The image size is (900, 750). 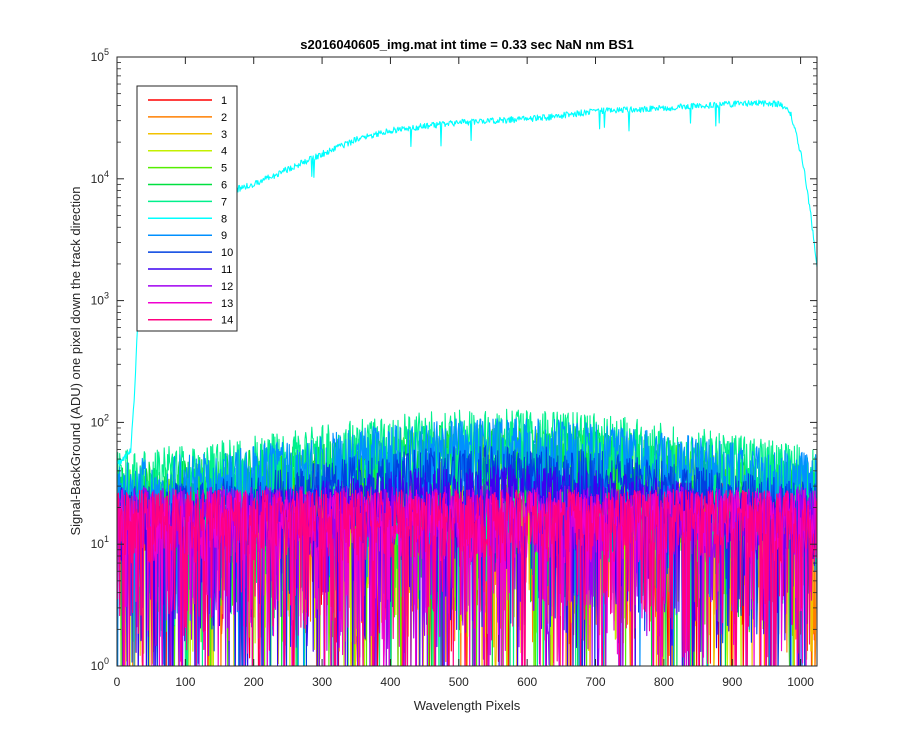 What do you see at coordinates (187, 118) in the screenshot?
I see `legend-item-2: 2` at bounding box center [187, 118].